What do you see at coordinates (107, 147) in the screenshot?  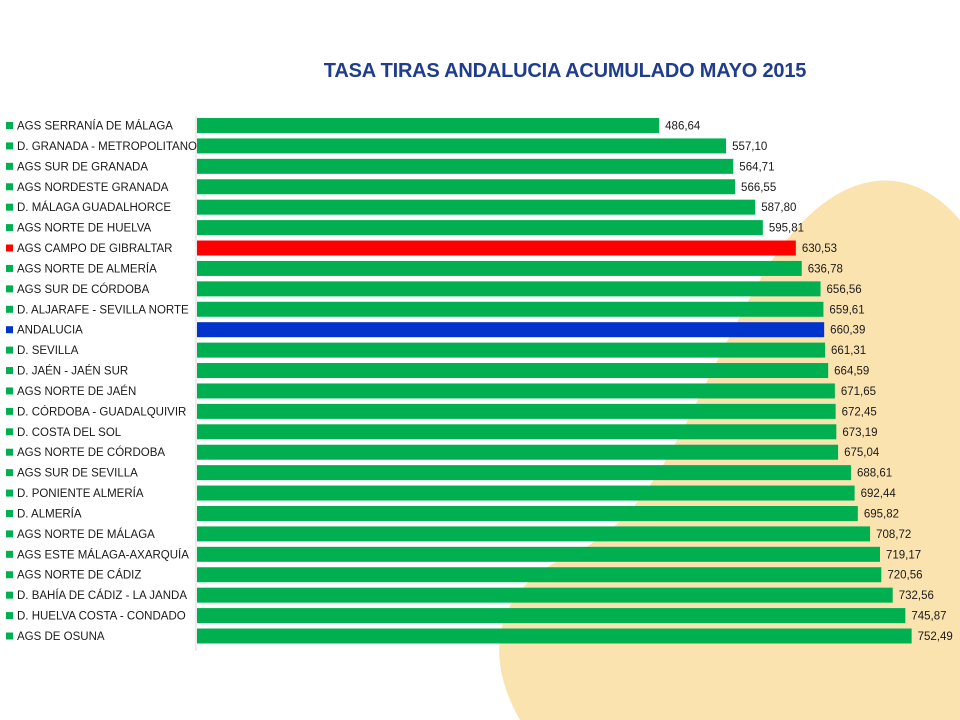 I see `category-label: D. GRANADA - METROPOLITANO` at bounding box center [107, 147].